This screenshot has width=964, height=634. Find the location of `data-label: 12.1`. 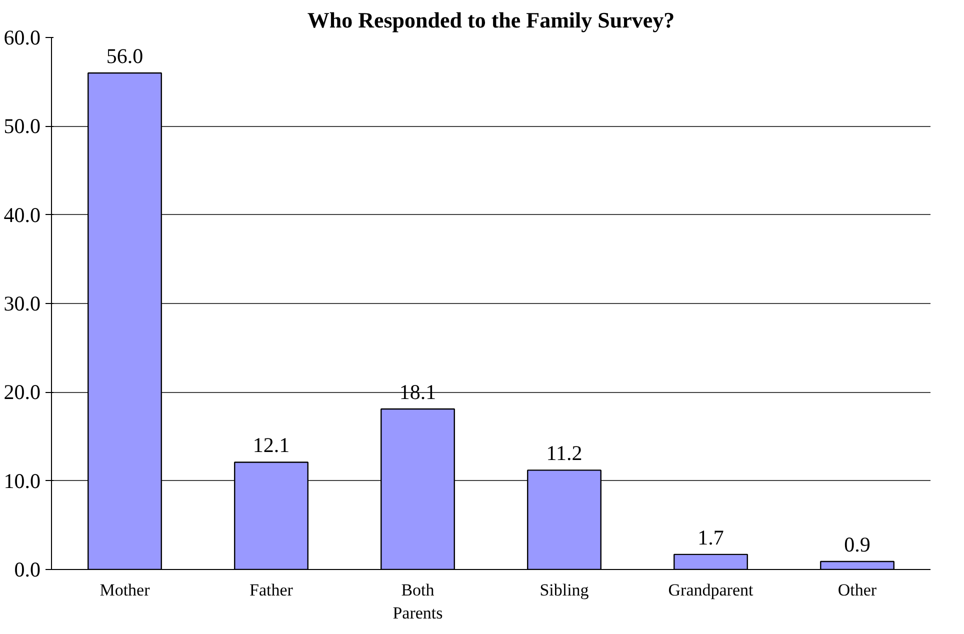

data-label: 12.1 is located at coordinates (271, 445).